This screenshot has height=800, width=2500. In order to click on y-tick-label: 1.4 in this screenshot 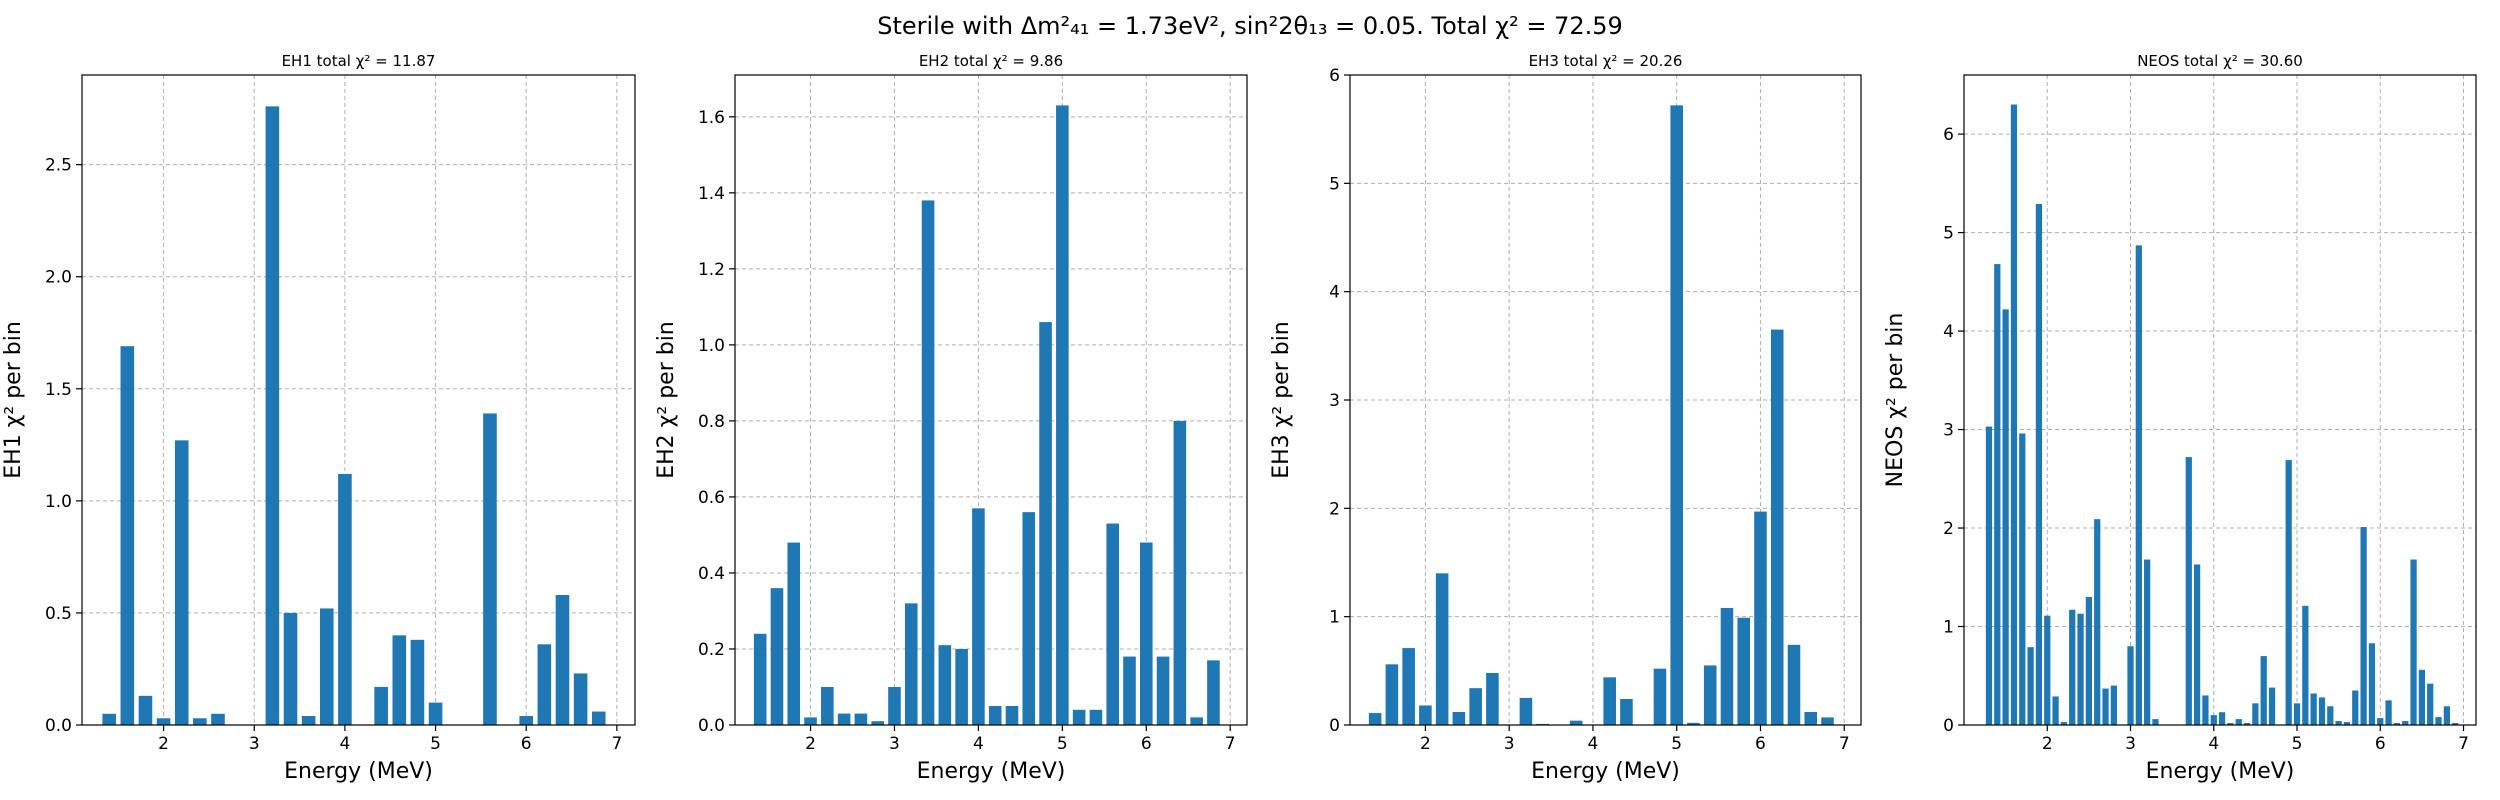, I will do `click(711, 194)`.